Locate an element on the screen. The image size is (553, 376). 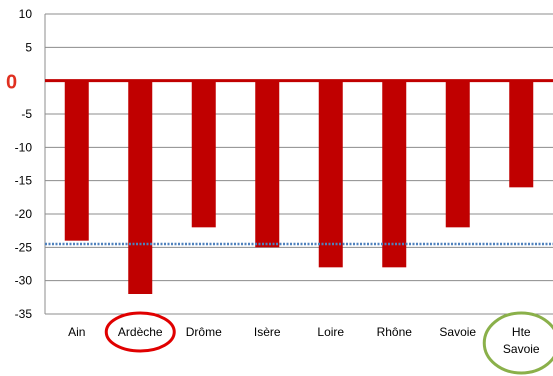
y-tick-label: -20 is located at coordinates (24, 214).